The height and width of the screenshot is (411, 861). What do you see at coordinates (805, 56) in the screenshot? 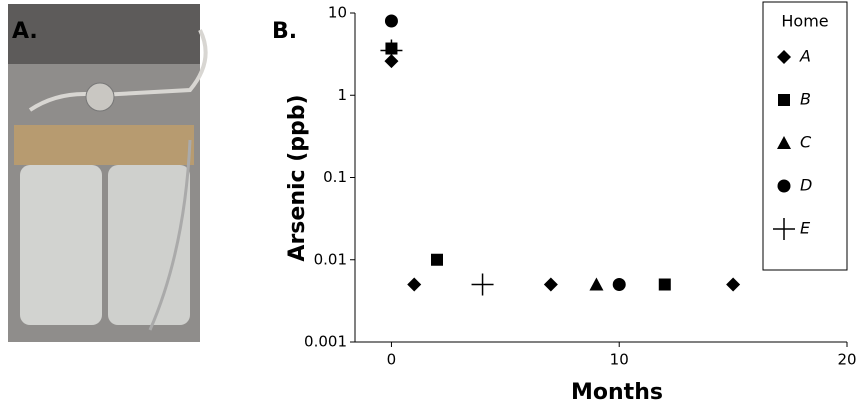
I see `legend-label: A` at bounding box center [805, 56].